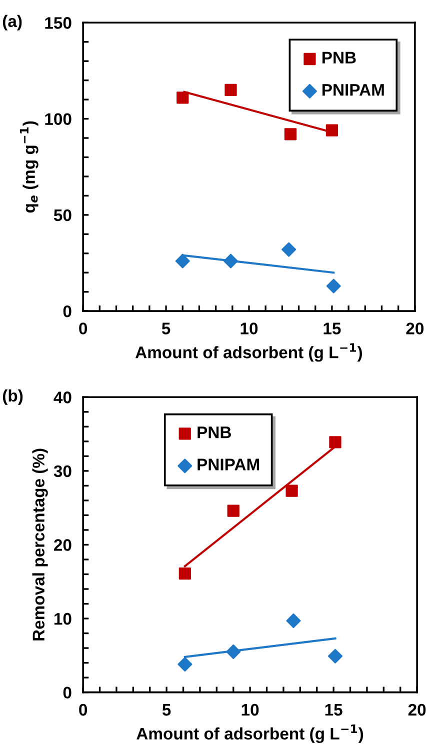  What do you see at coordinates (63, 215) in the screenshot?
I see `y-tick-label: 50` at bounding box center [63, 215].